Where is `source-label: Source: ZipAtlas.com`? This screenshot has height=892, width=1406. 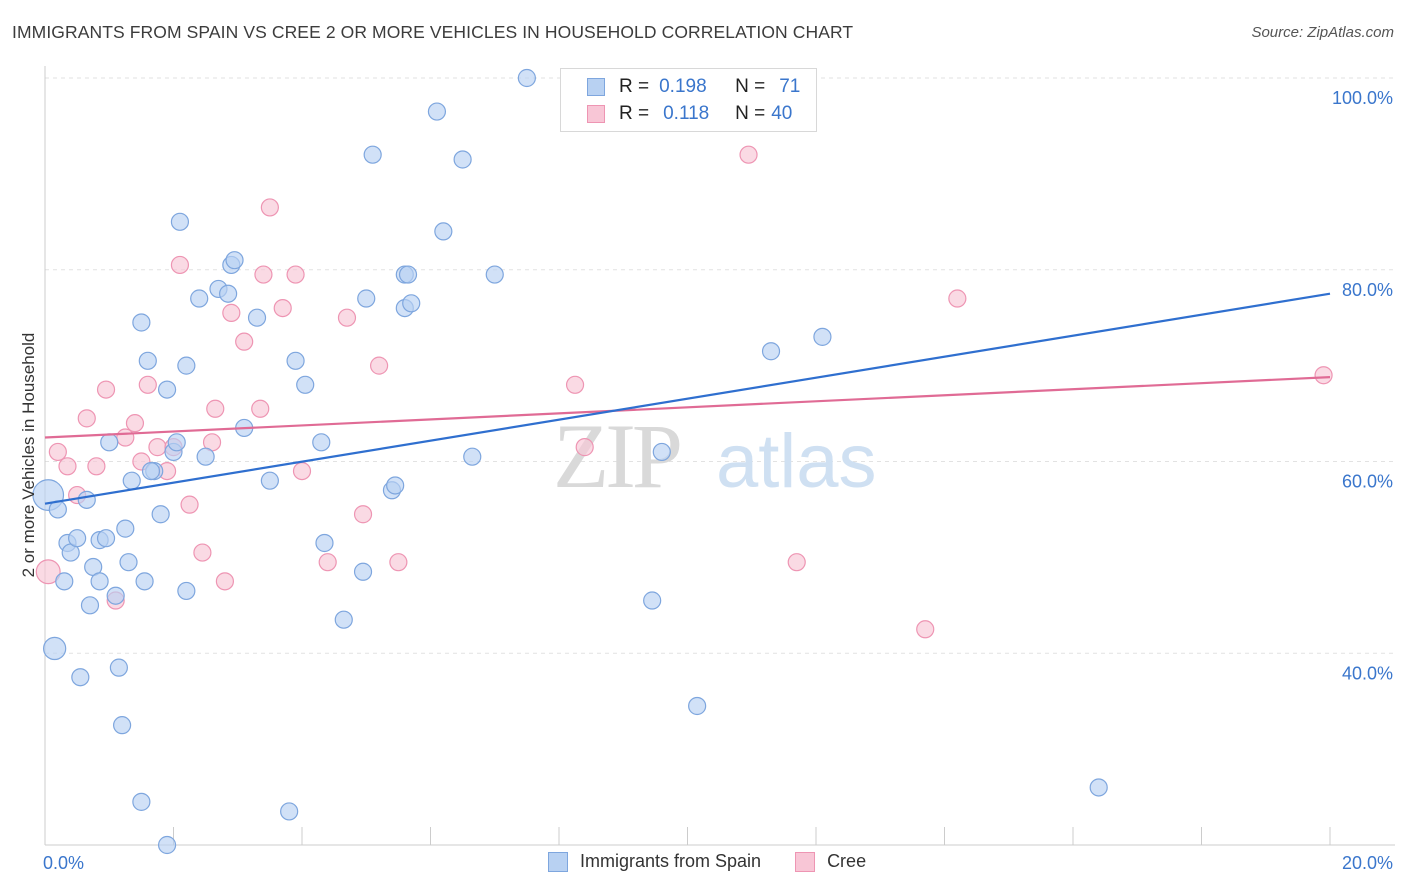 source-label: Source: ZipAtlas.com is located at coordinates (1322, 32).